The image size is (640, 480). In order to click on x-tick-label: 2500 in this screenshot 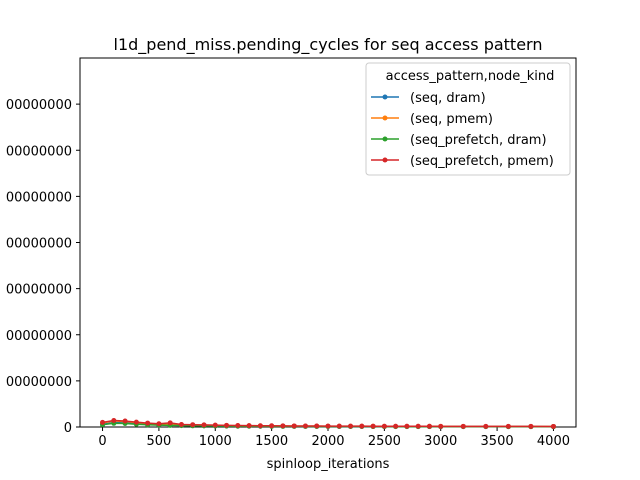, I will do `click(384, 441)`.